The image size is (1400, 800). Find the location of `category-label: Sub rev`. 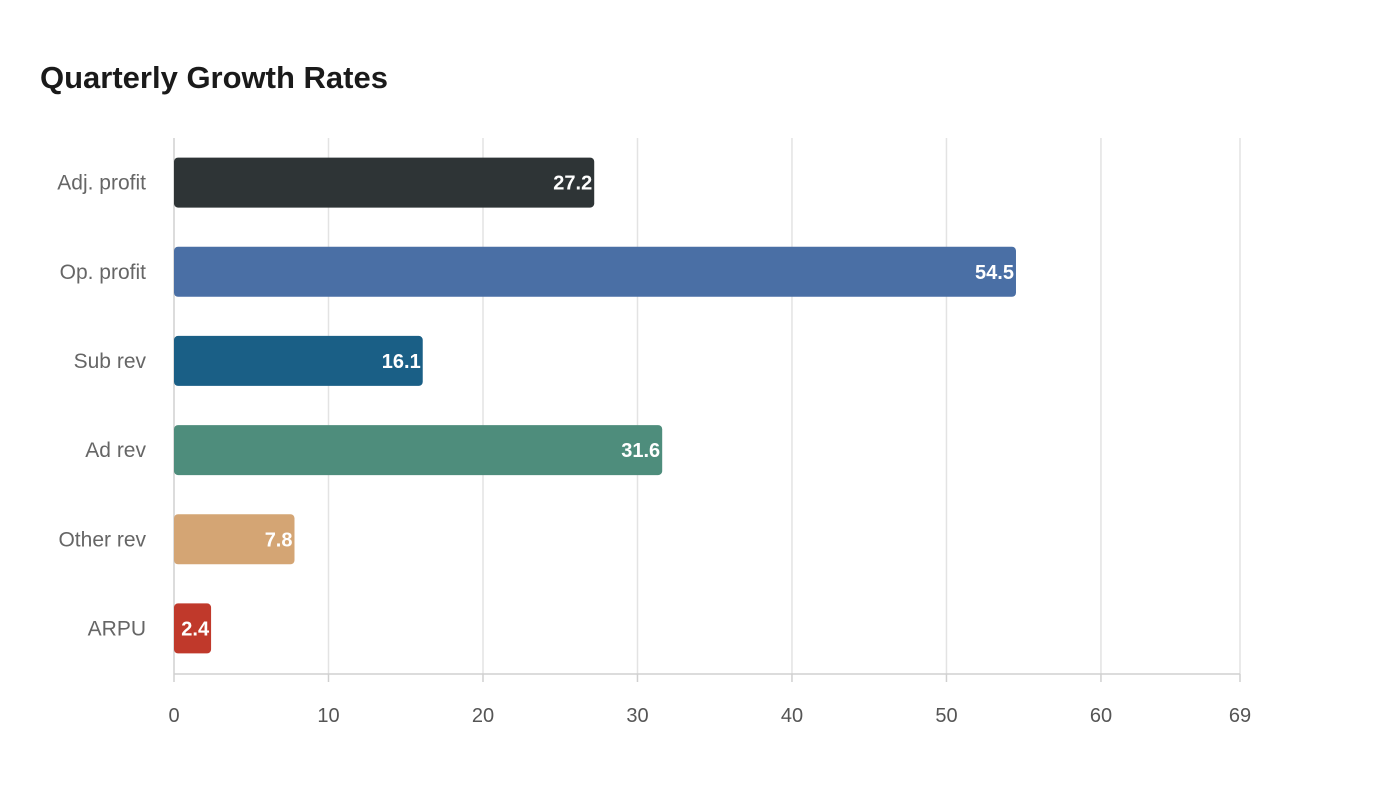

category-label: Sub rev is located at coordinates (110, 361).